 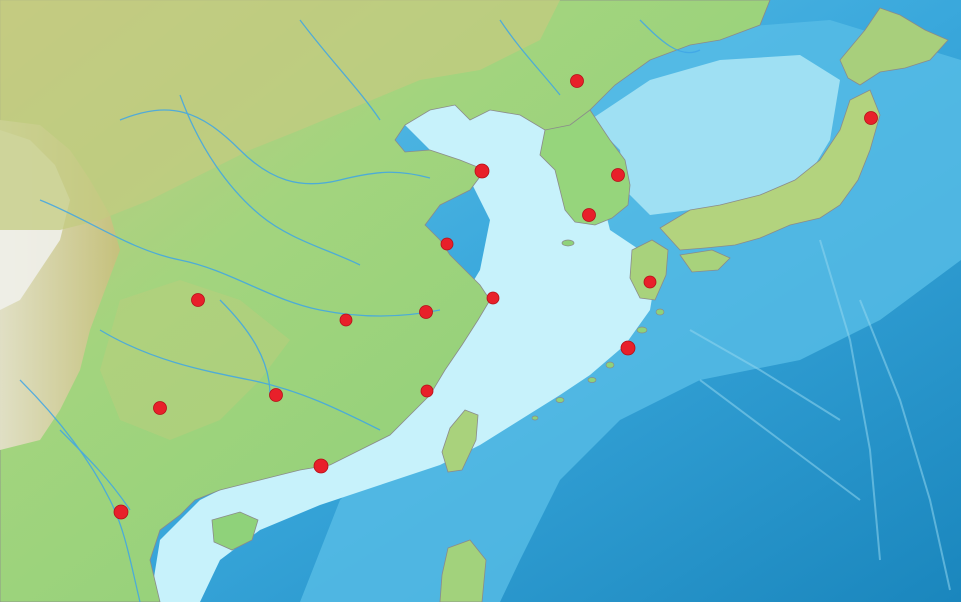 What do you see at coordinates (460, 441) in the screenshot?
I see `taiwan-island` at bounding box center [460, 441].